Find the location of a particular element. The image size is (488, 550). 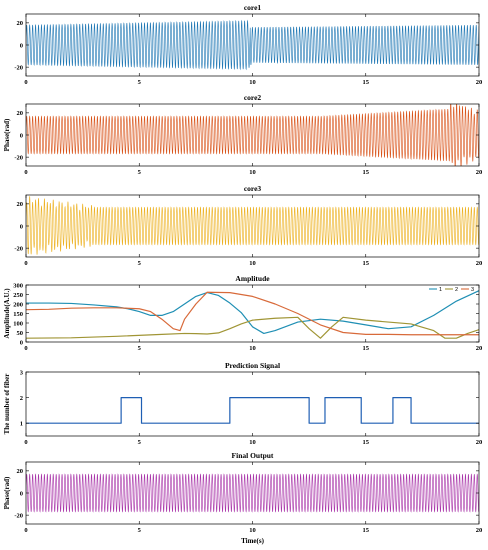

panel-3: core3 0 5 10 15 20 20 0 -20 is located at coordinates (248, 225).